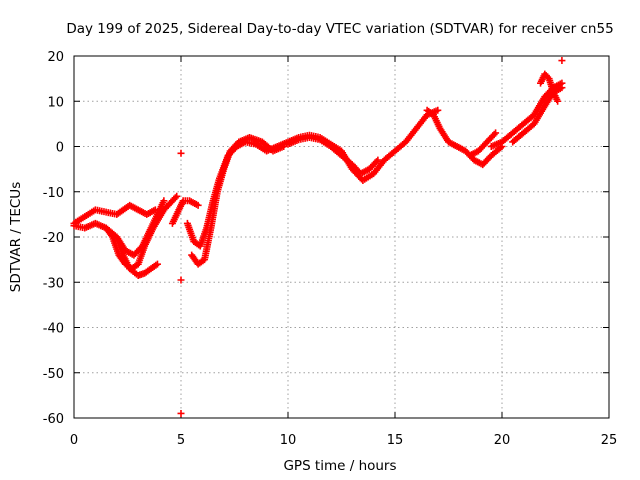 The height and width of the screenshot is (480, 640). Describe the element at coordinates (181, 440) in the screenshot. I see `x-tick-label: 5` at that location.